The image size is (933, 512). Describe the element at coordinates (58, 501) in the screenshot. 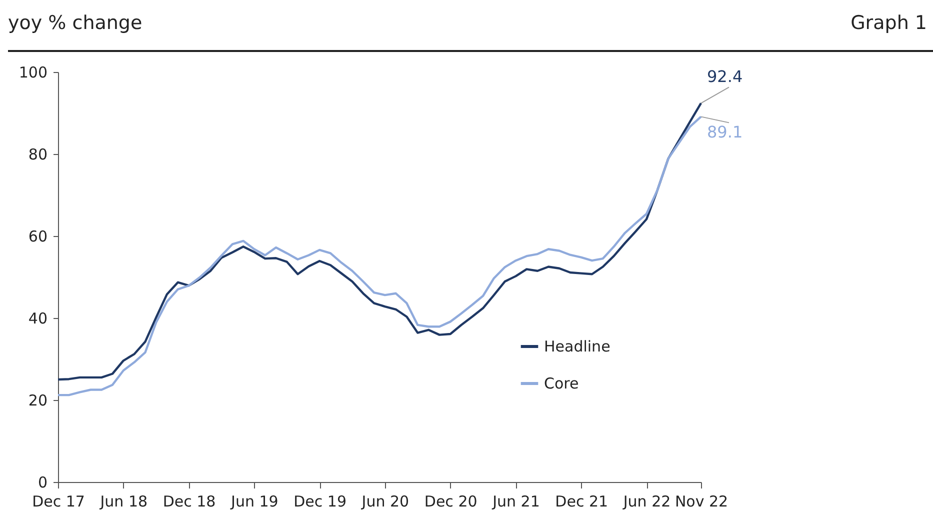

I see `x-tick-label: Dec 17` at that location.